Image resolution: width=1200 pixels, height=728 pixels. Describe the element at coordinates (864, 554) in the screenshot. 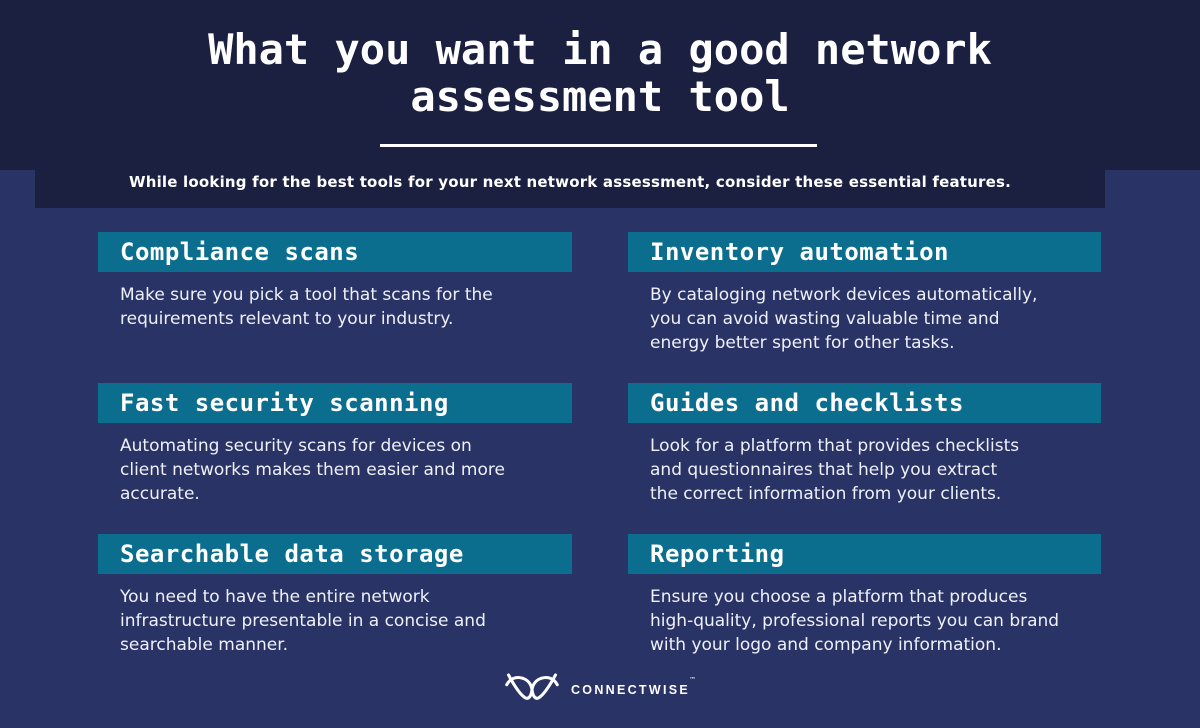

I see `card-title-bar: Reporting` at that location.